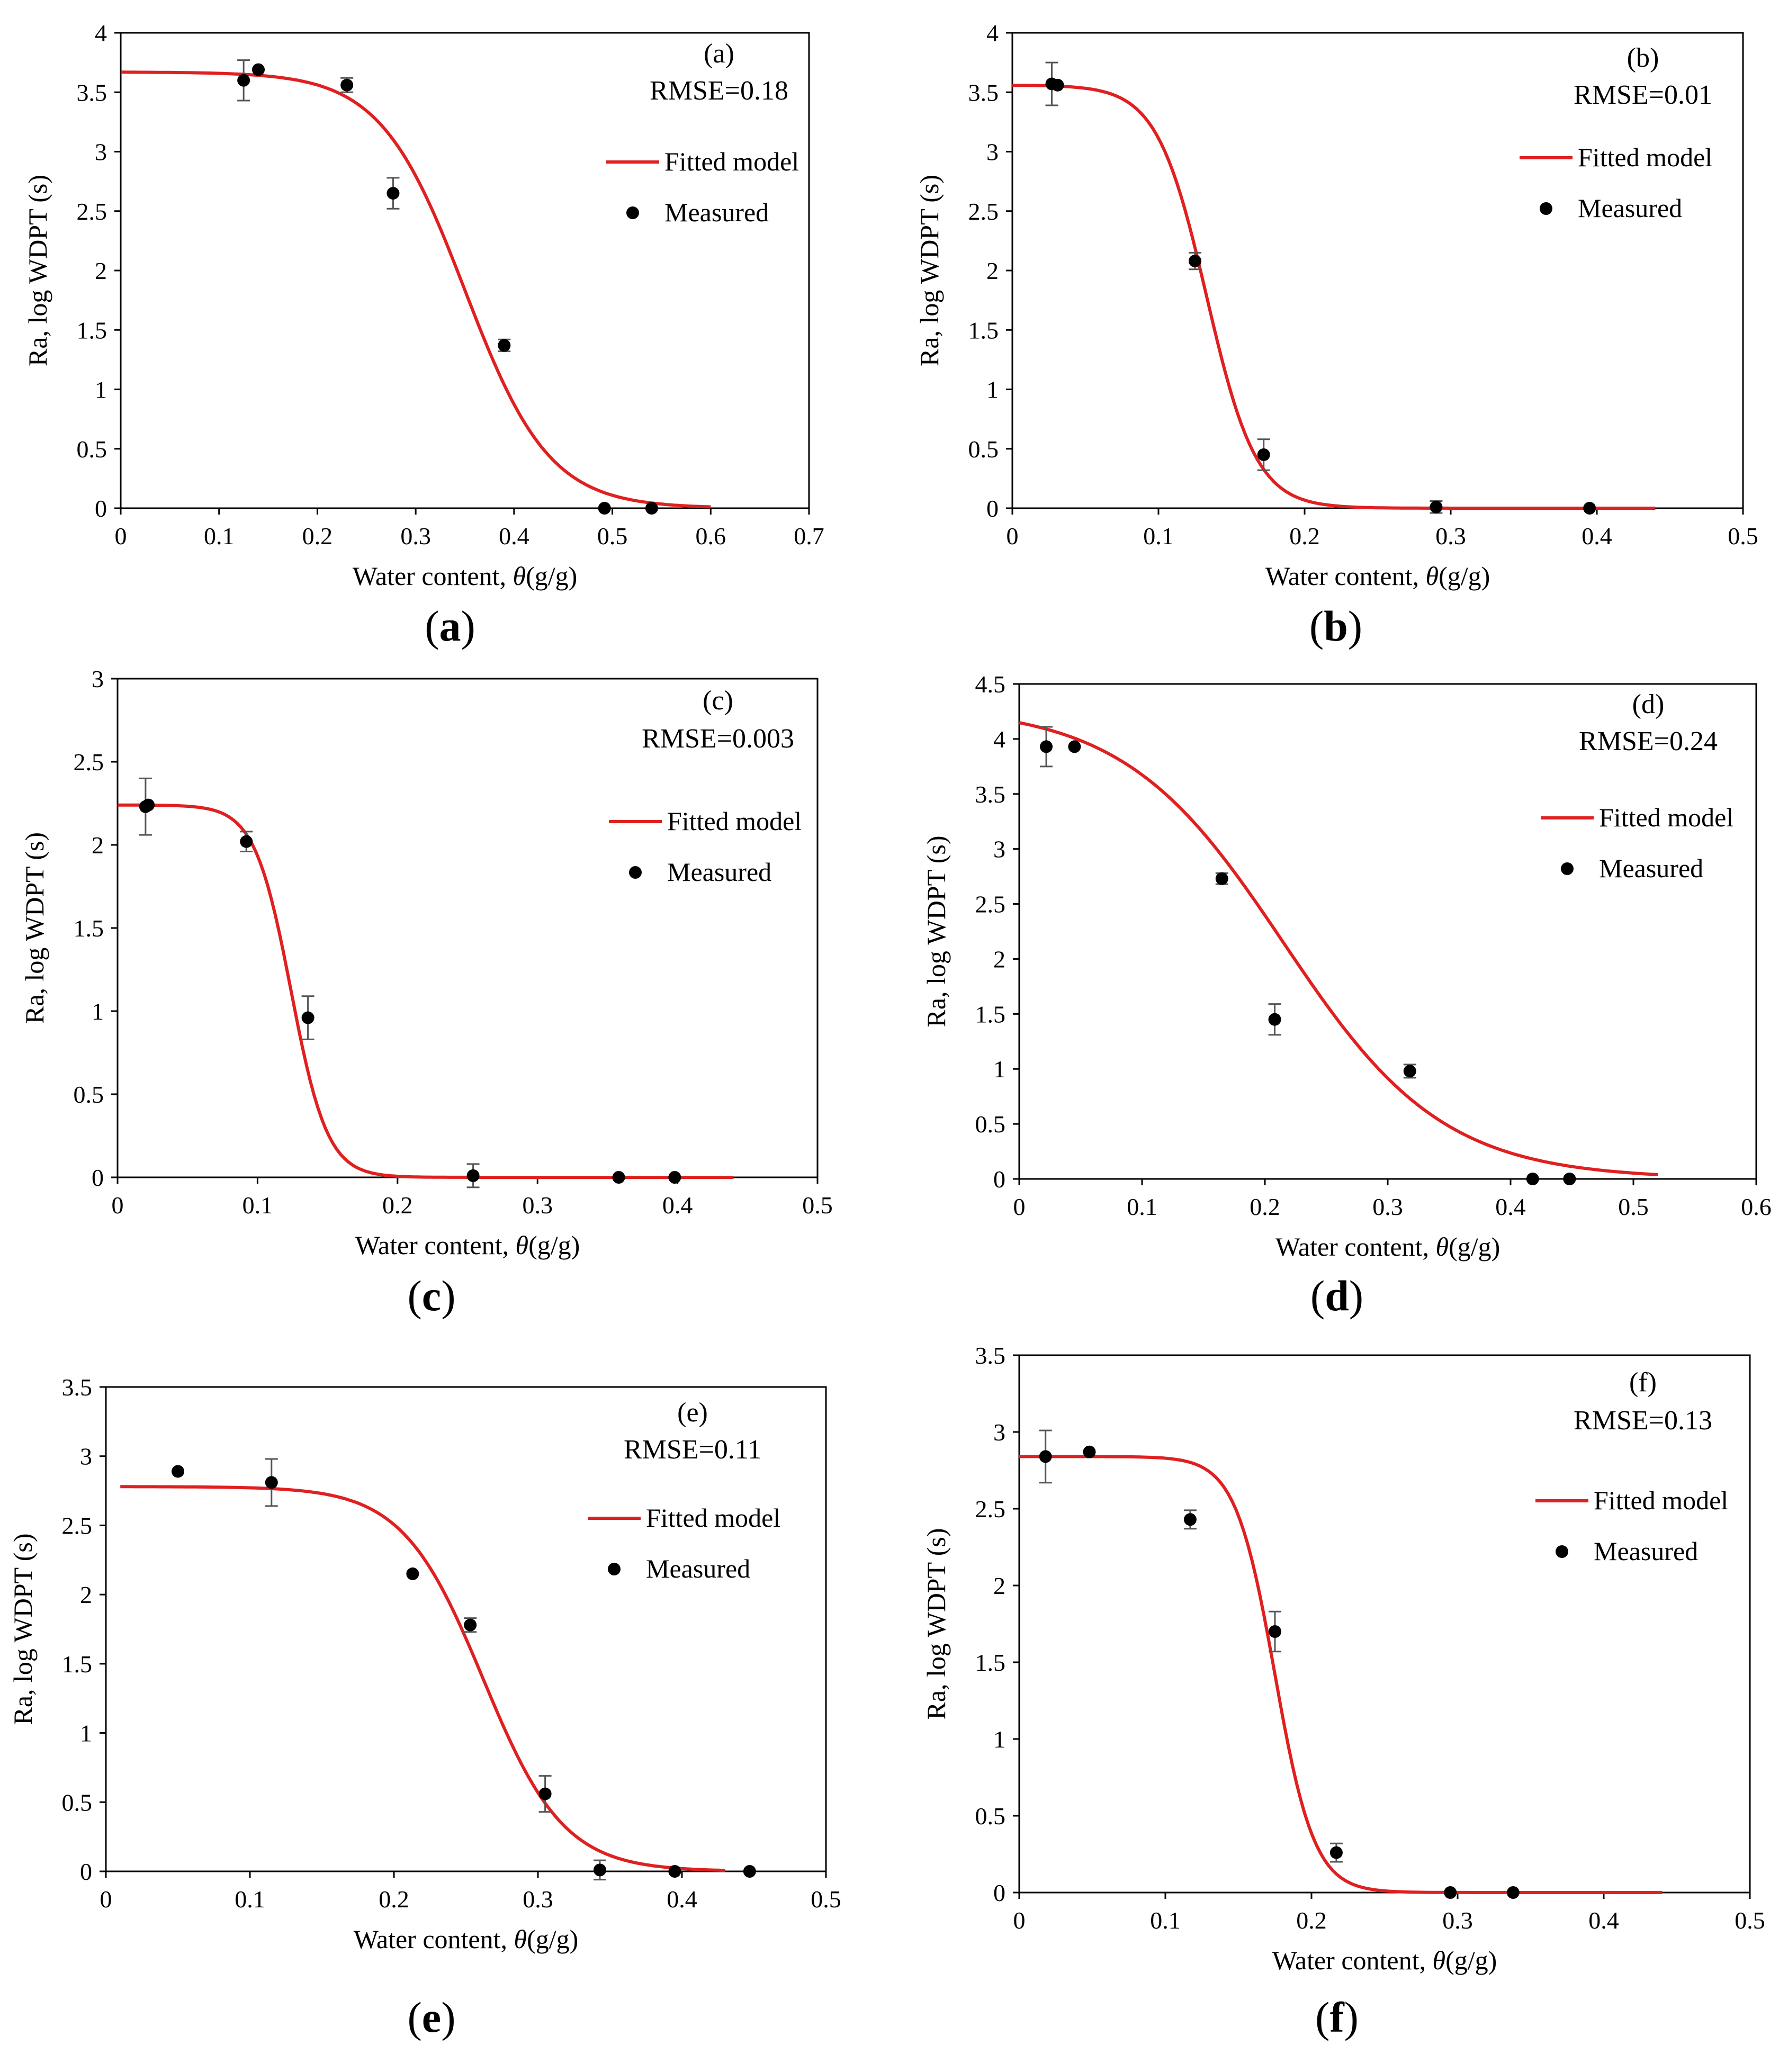 The width and height of the screenshot is (1788, 2072). I want to click on x-axis-label-text: Water content,, so click(435, 1245).